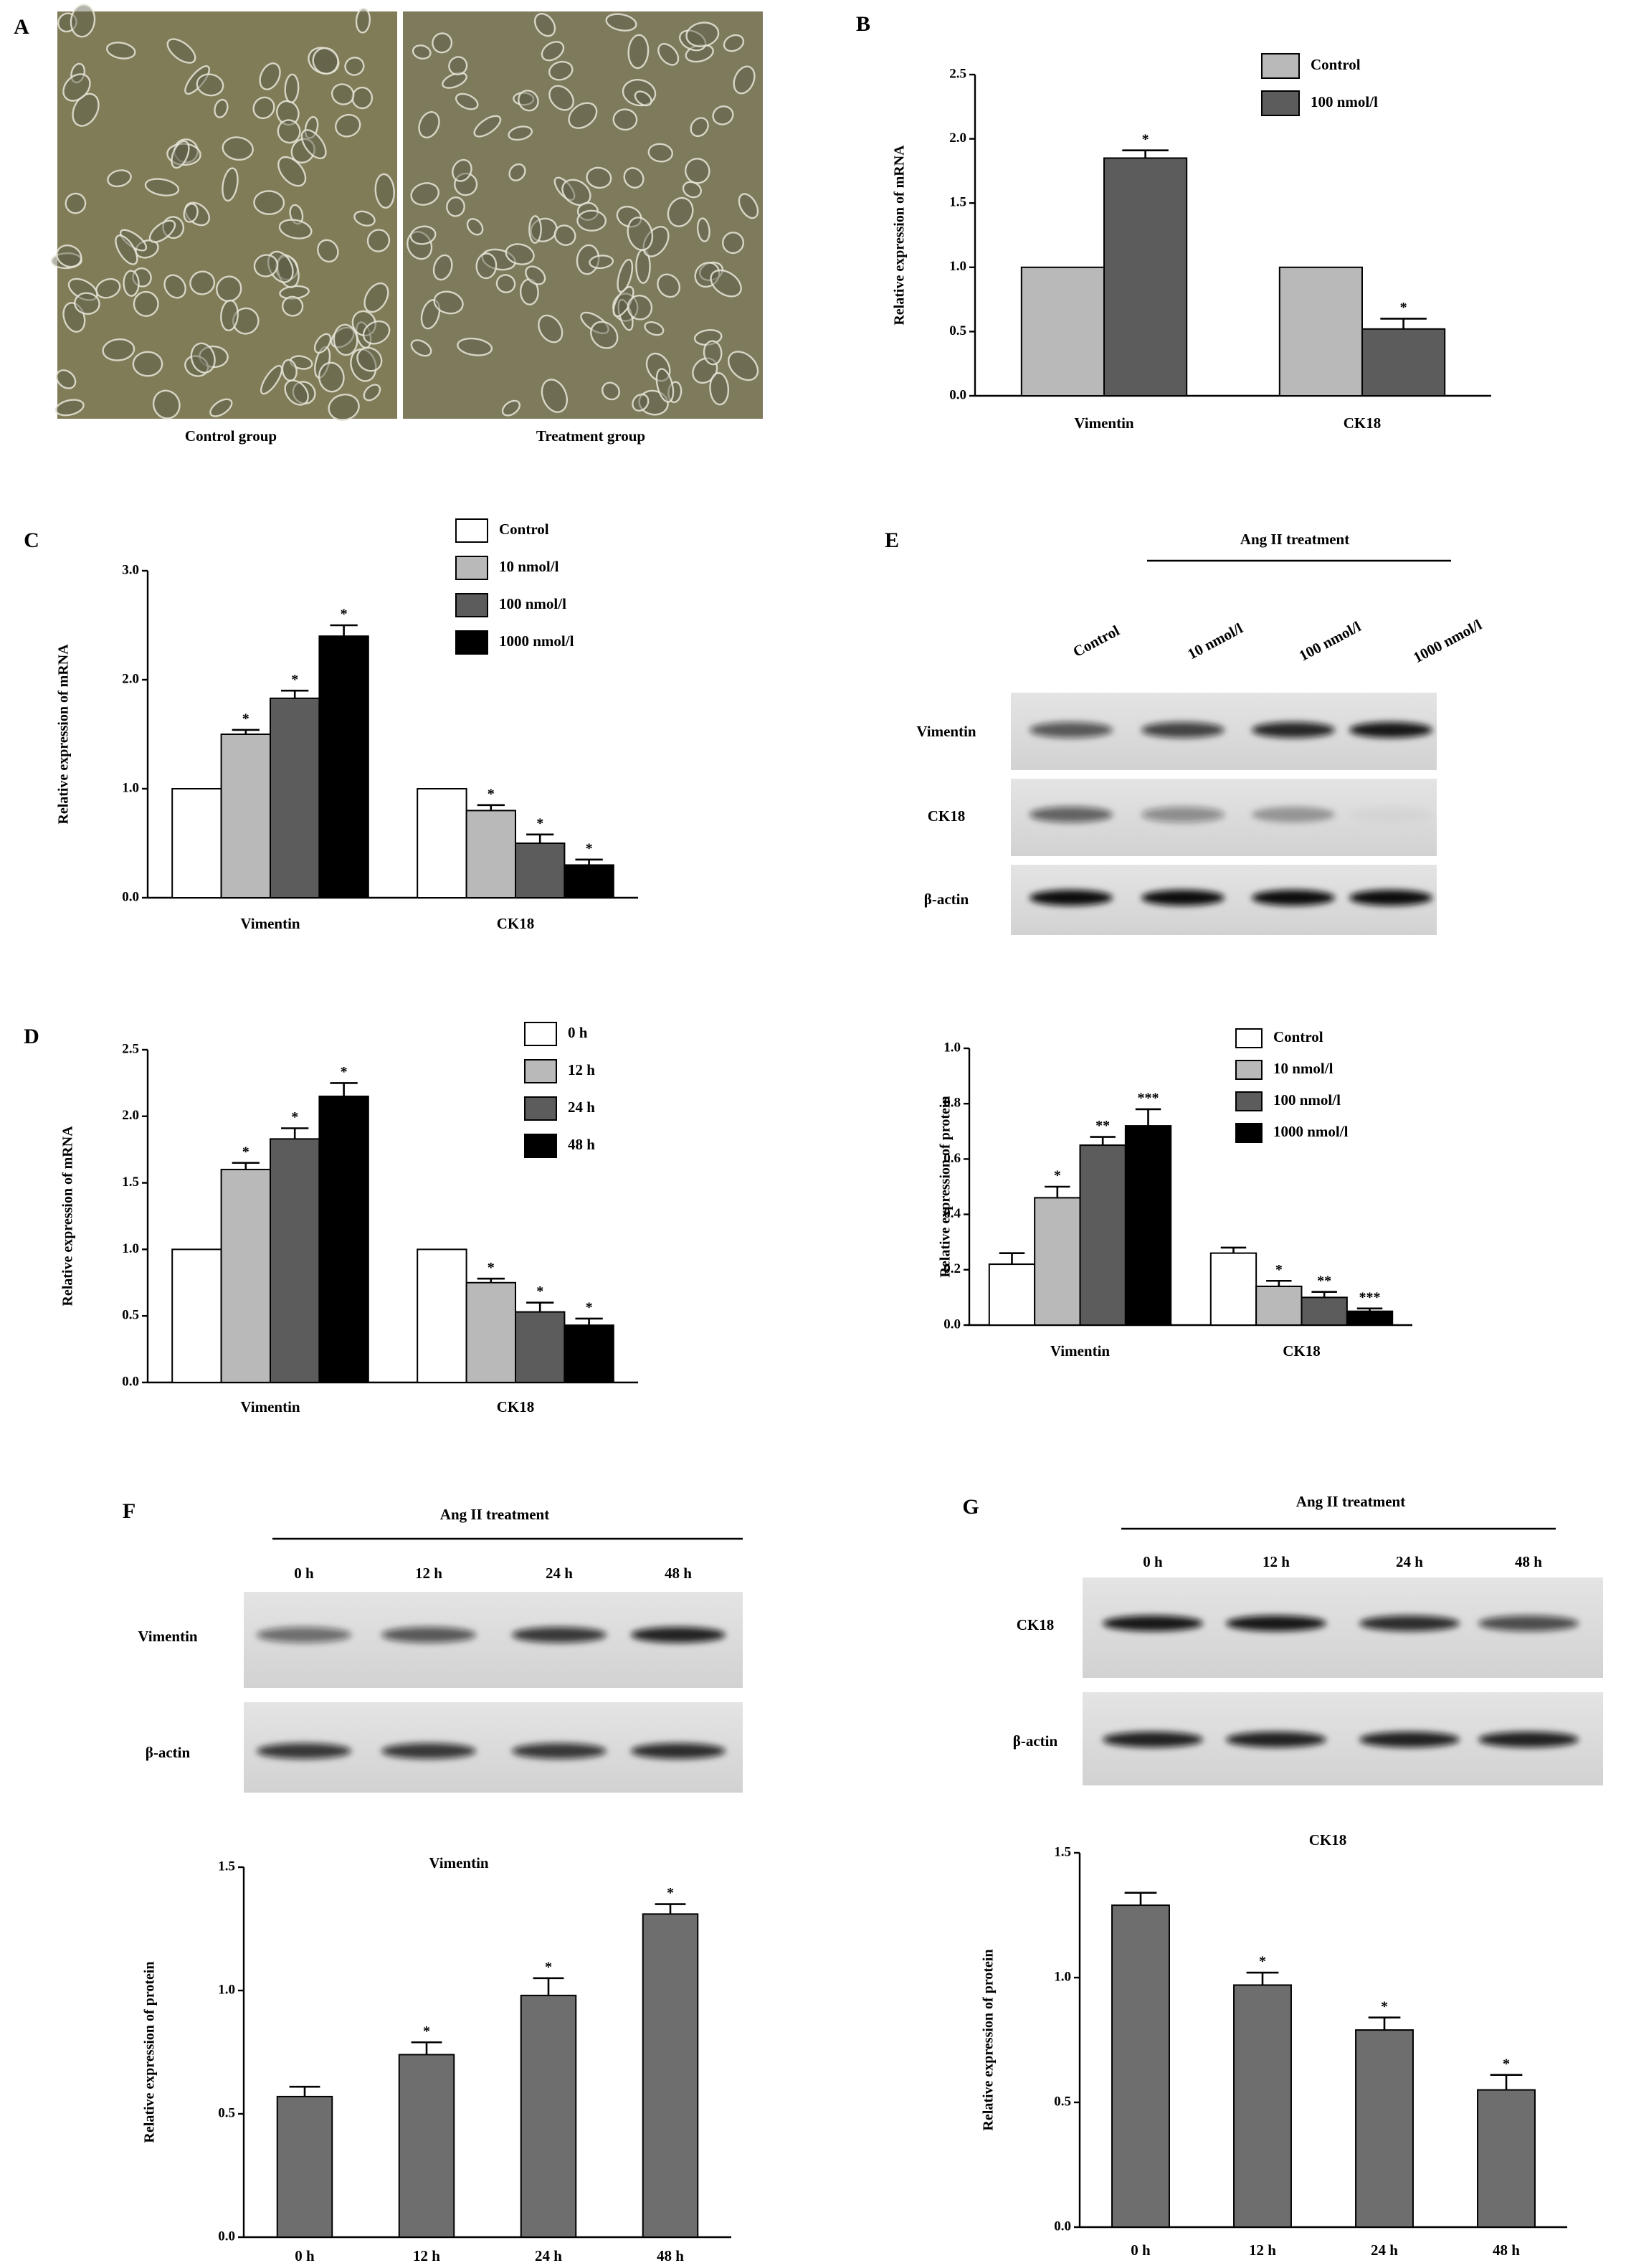 The height and width of the screenshot is (2268, 1626). Describe the element at coordinates (1302, 1351) in the screenshot. I see `x-tick-label: CK18` at that location.